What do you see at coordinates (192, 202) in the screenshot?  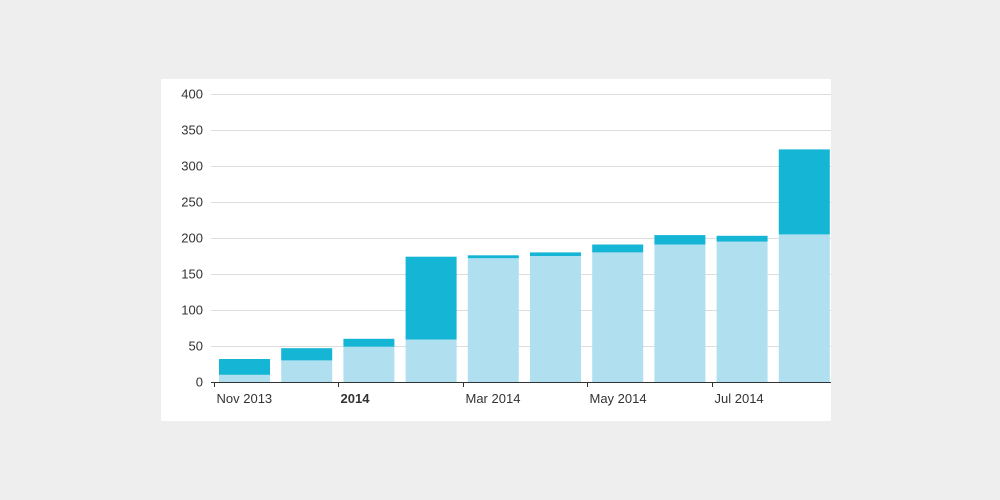 I see `y-tick-label-250: 250` at bounding box center [192, 202].